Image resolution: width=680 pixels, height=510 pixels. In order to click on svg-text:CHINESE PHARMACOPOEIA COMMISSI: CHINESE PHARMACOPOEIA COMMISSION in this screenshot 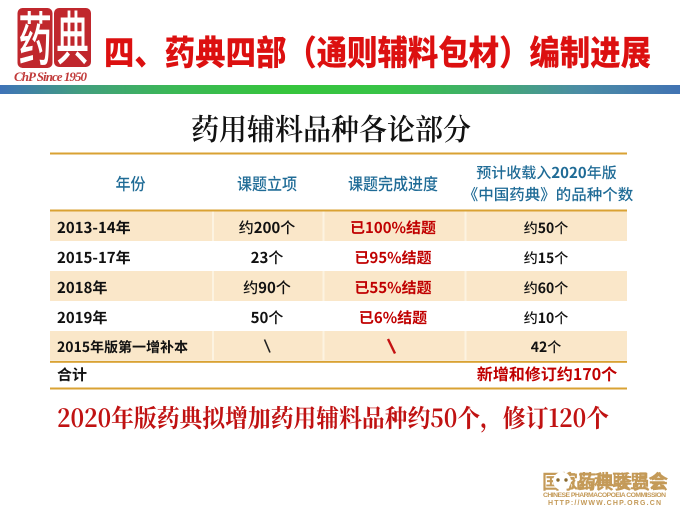, I will do `click(604, 495)`.